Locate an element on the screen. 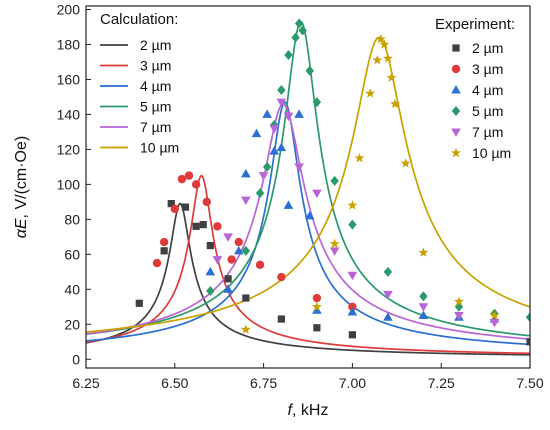  x-axis: 6.25 6.50 6.75 7.00 7.25 7.50 is located at coordinates (308, 377).